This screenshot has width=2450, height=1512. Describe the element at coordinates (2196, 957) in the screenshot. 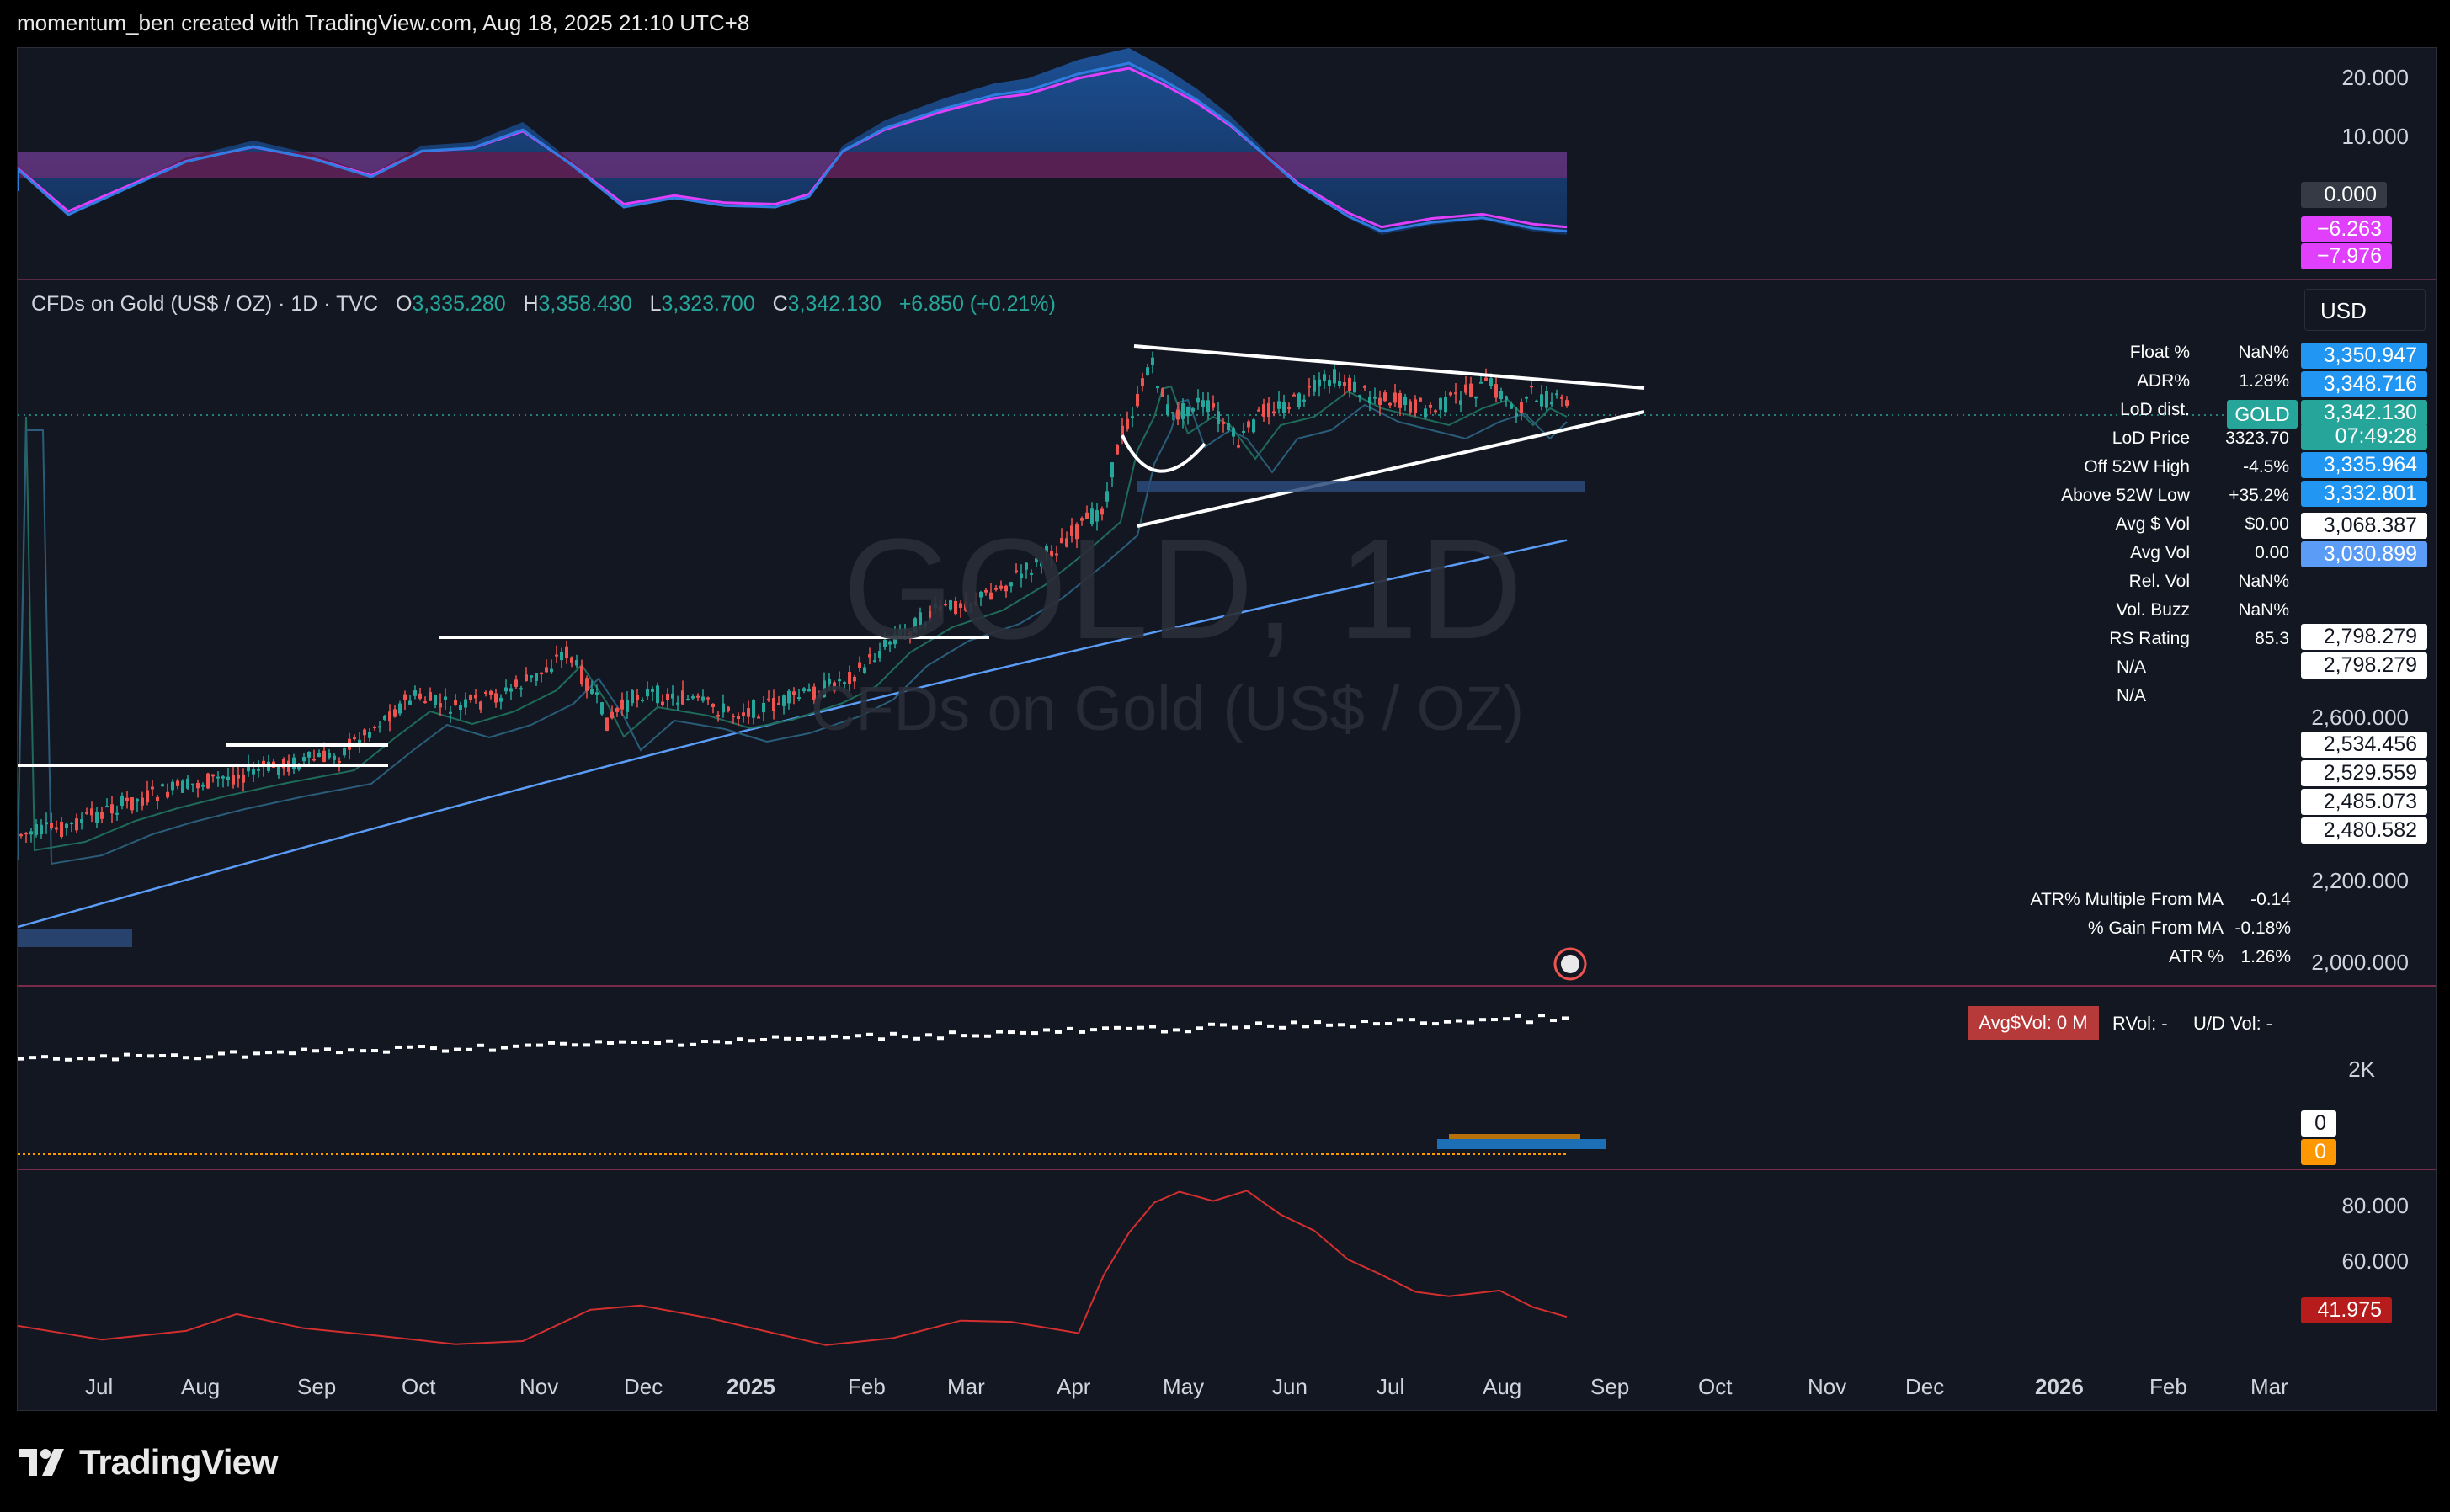

I see `stat-label: ATR %` at that location.